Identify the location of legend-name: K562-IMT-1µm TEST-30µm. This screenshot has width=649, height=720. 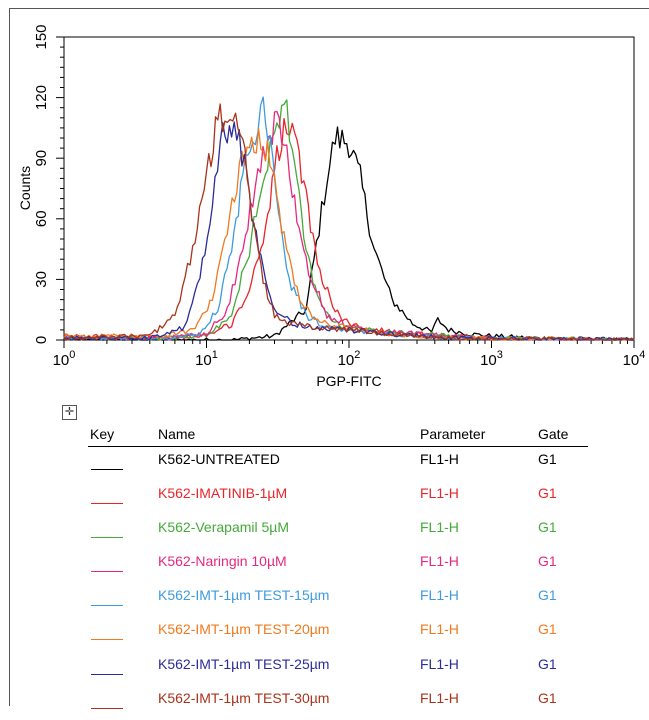
(244, 697).